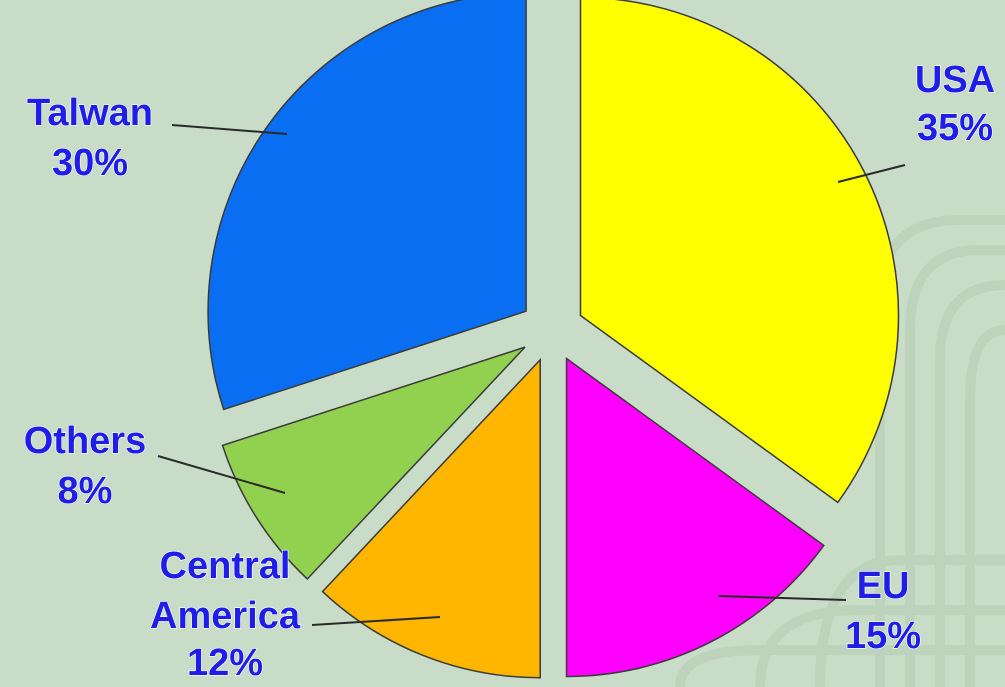  I want to click on slice-label-eu: EU, so click(883, 586).